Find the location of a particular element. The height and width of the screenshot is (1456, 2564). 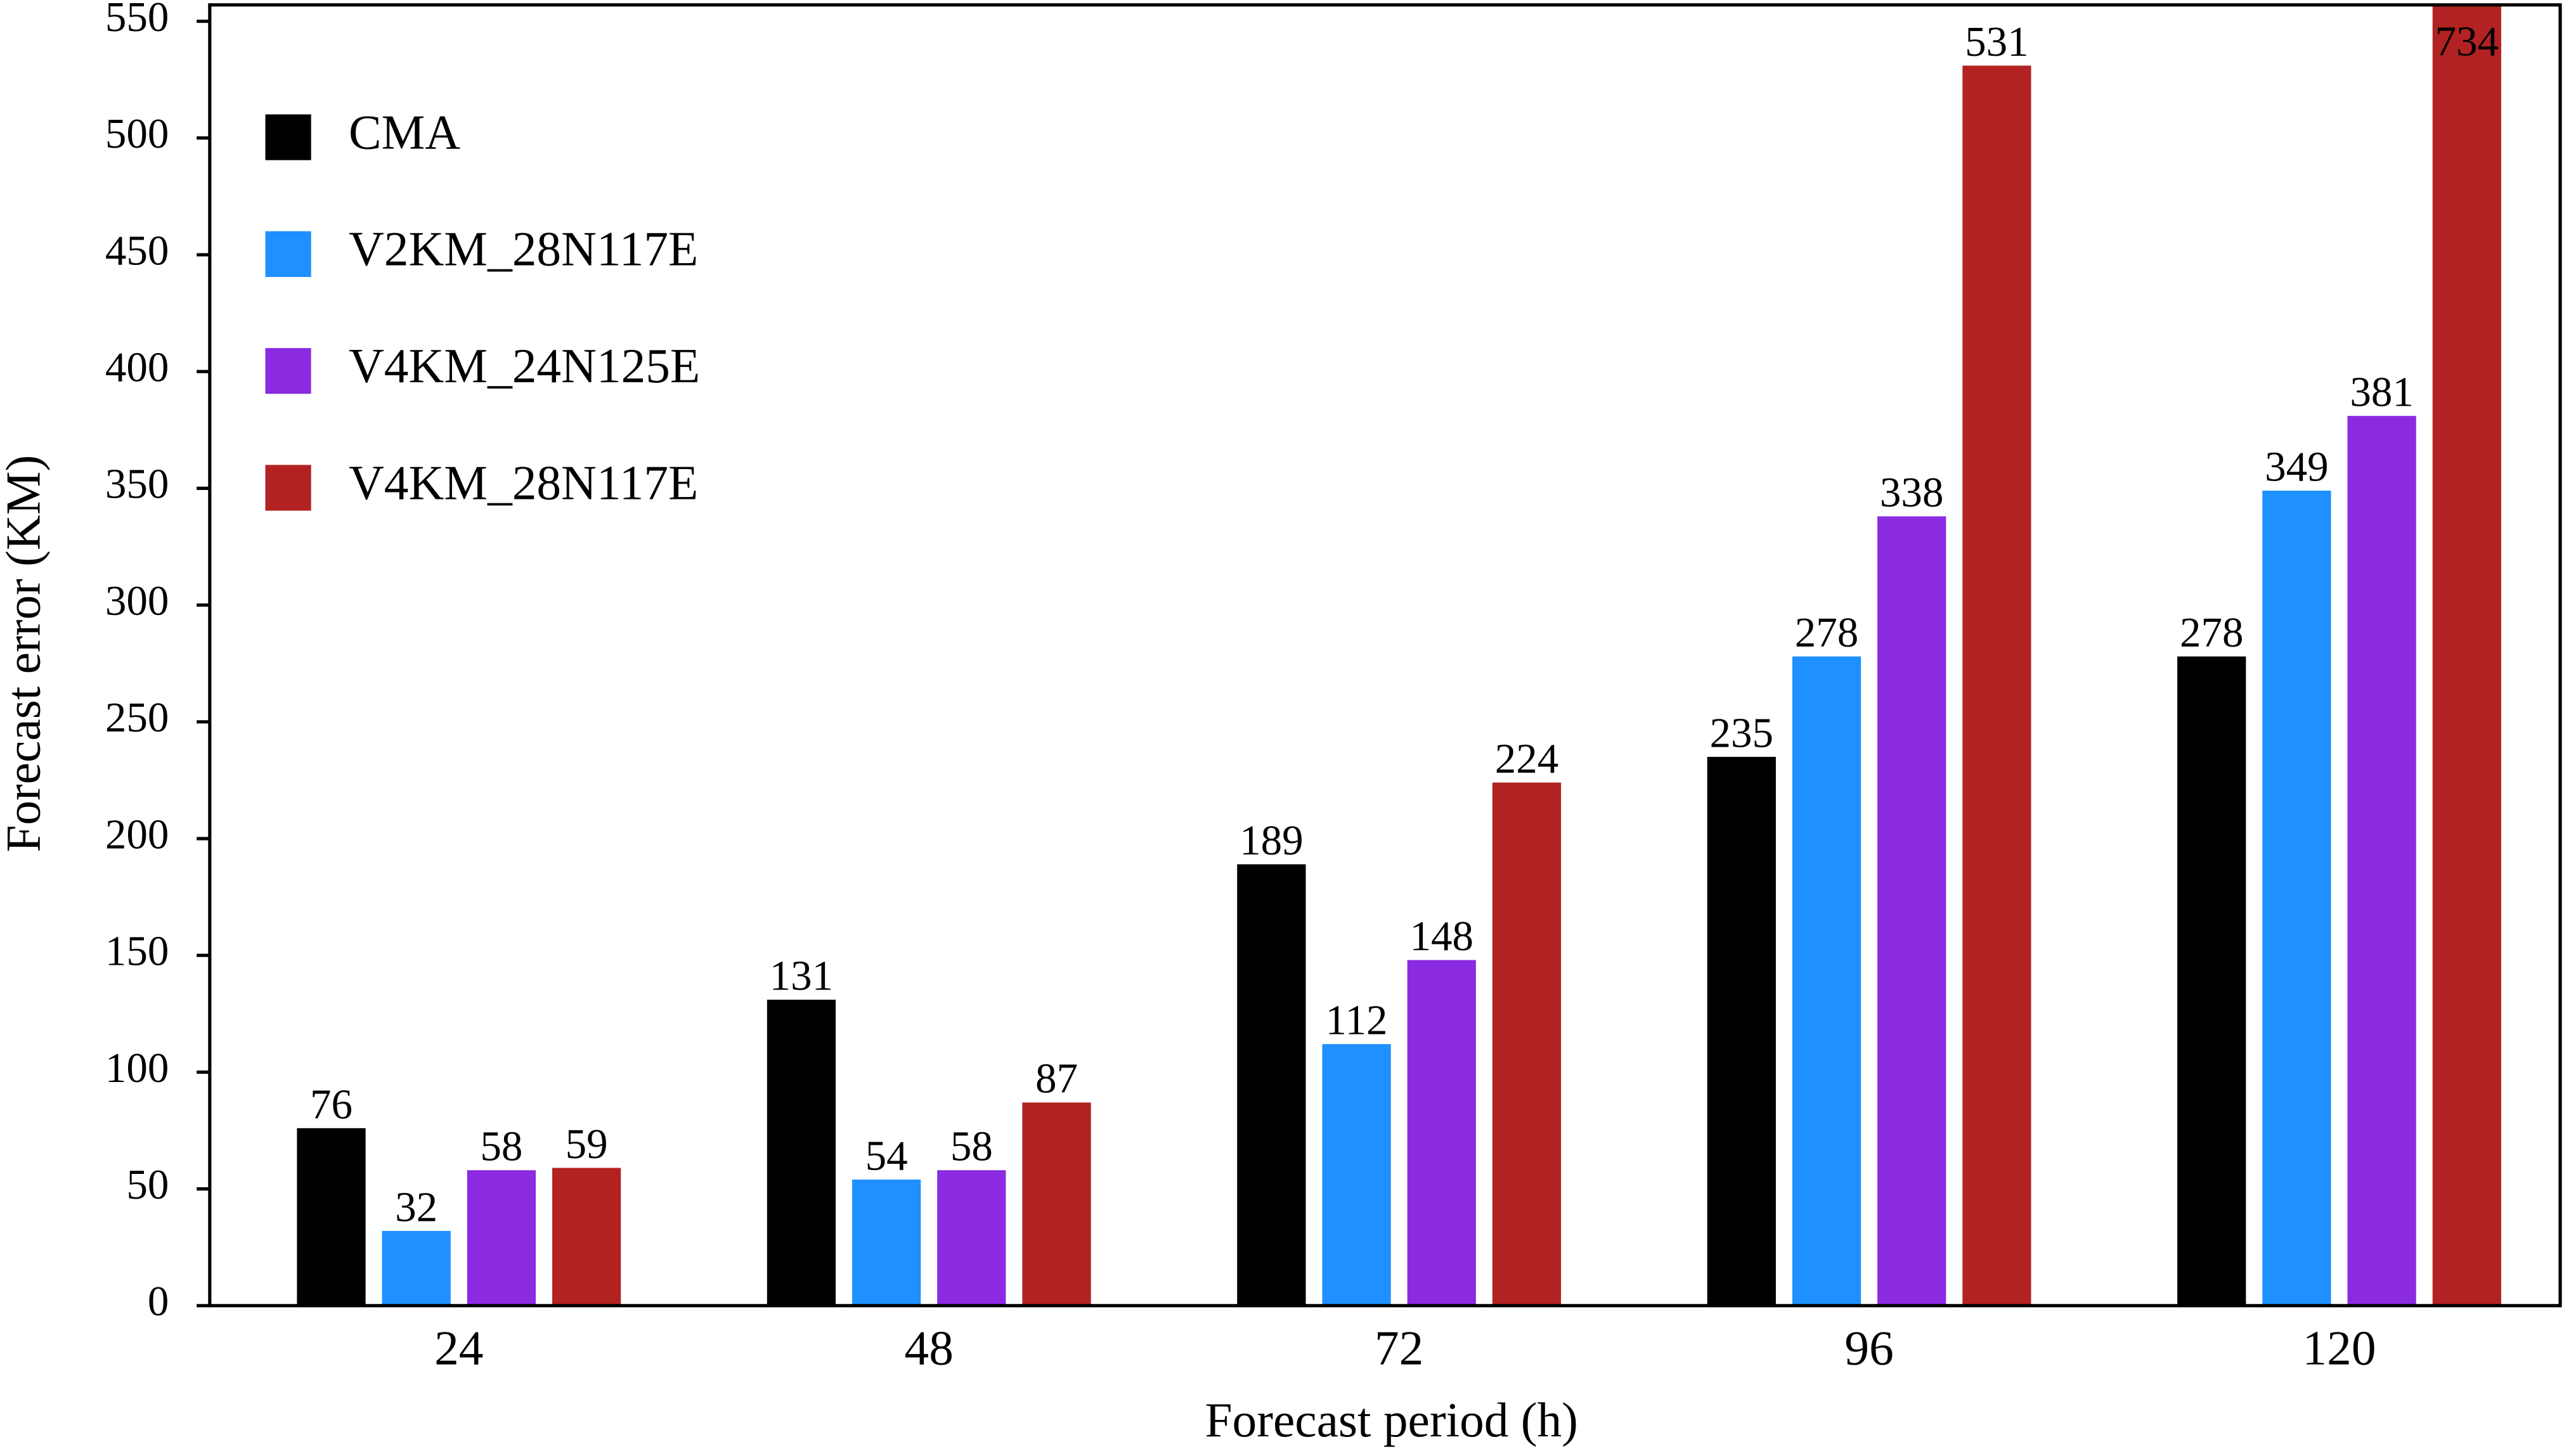

value-label: 349 is located at coordinates (2297, 466).